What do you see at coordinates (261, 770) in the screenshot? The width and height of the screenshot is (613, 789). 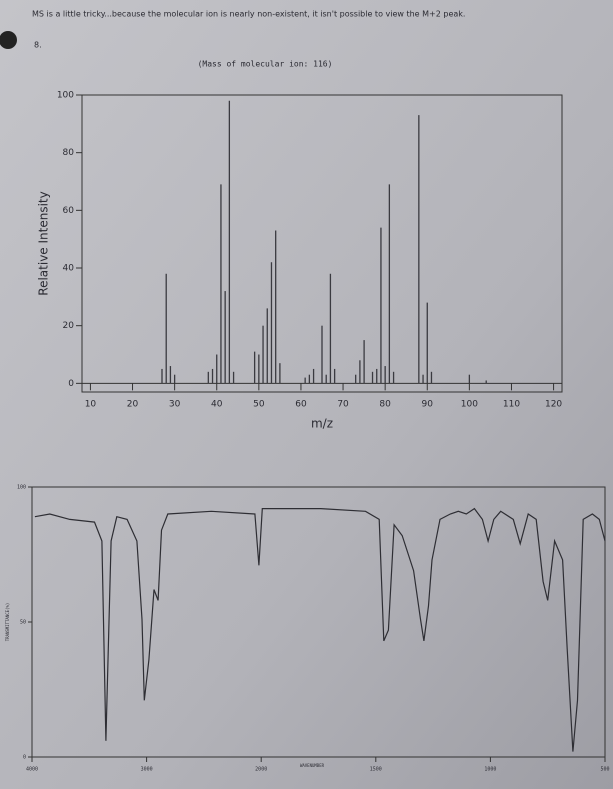 I see `x-tick-label: 2000` at bounding box center [261, 770].